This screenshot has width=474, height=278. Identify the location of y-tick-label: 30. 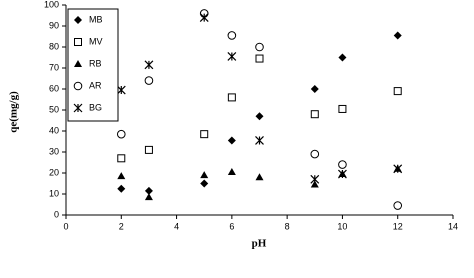
(54, 151).